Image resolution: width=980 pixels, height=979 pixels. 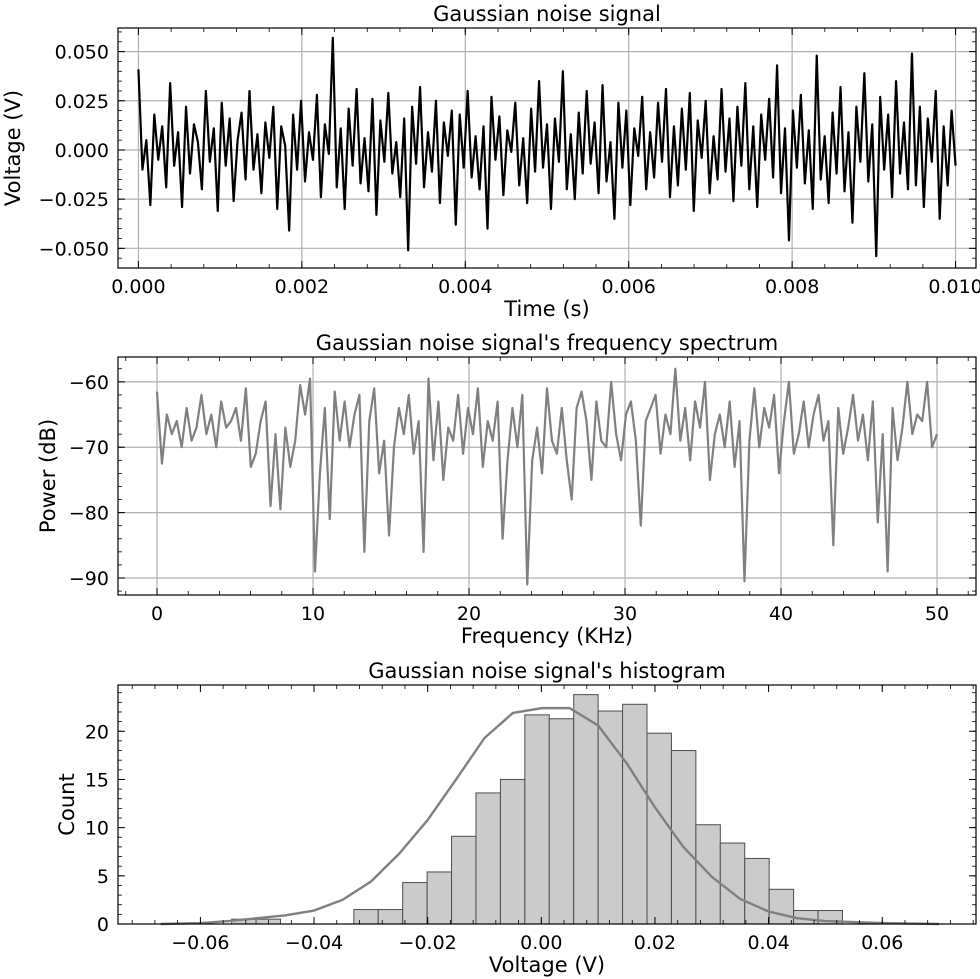 I want to click on x-tick-label: 0.00, so click(x=541, y=943).